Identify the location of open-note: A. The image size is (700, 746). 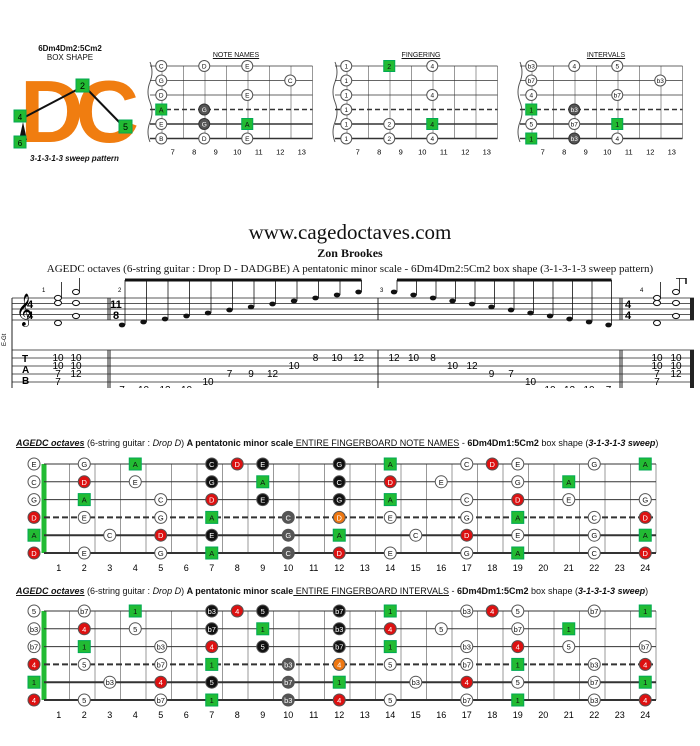
(34, 535).